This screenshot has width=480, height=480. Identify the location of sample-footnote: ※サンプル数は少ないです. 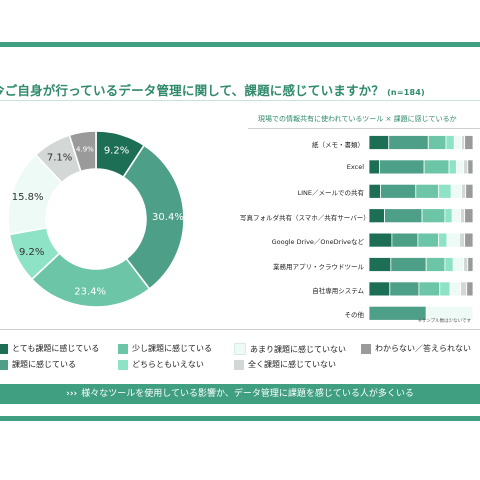
(444, 321).